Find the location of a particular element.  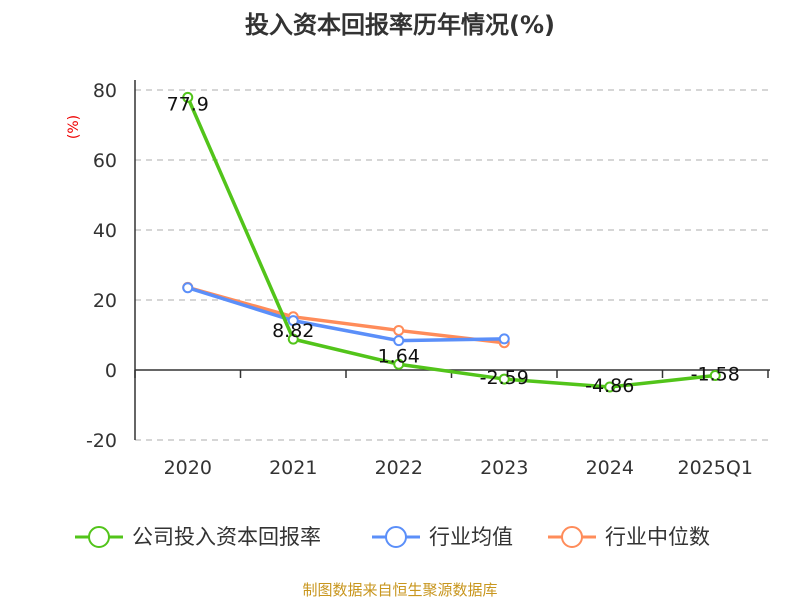

data-label: 77.9 is located at coordinates (188, 104).